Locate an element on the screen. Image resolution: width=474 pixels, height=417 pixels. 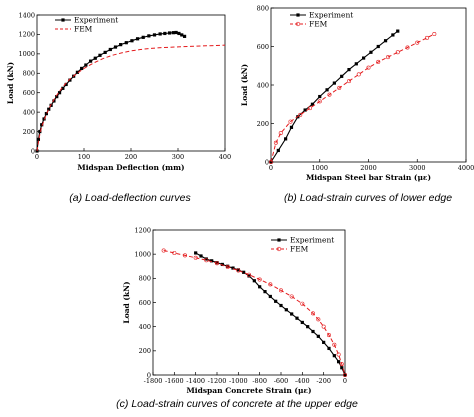
x-tick-label: -1800 is located at coordinates (153, 381).